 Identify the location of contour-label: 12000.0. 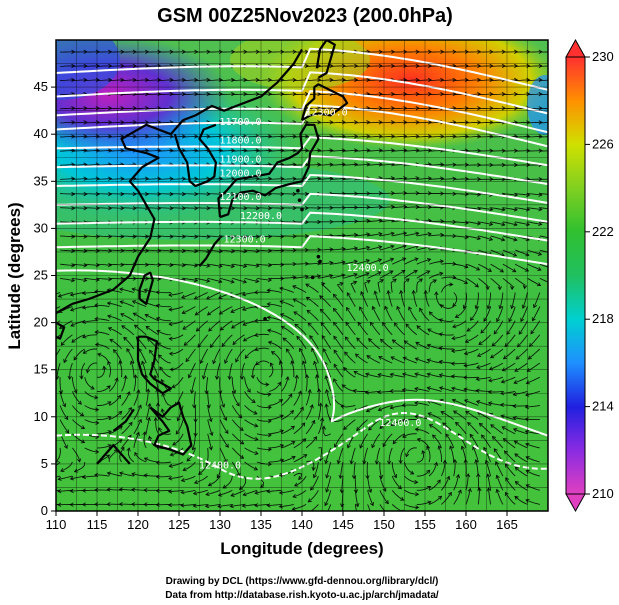
(240, 174).